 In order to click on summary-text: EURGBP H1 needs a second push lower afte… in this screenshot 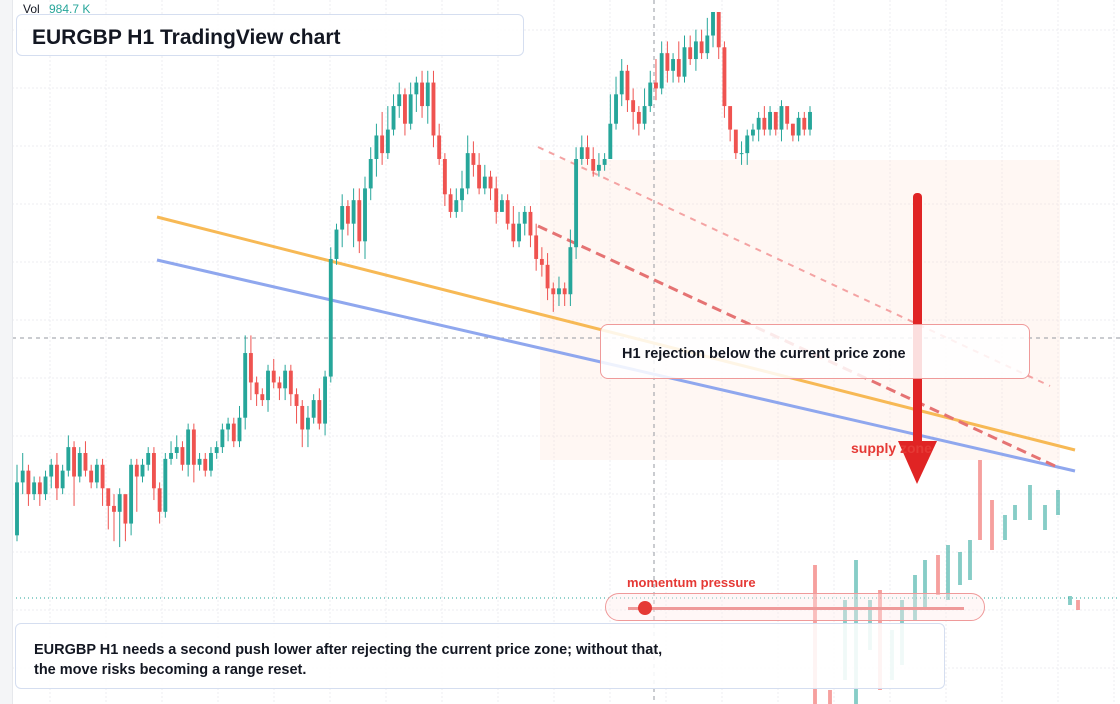, I will do `click(384, 660)`.